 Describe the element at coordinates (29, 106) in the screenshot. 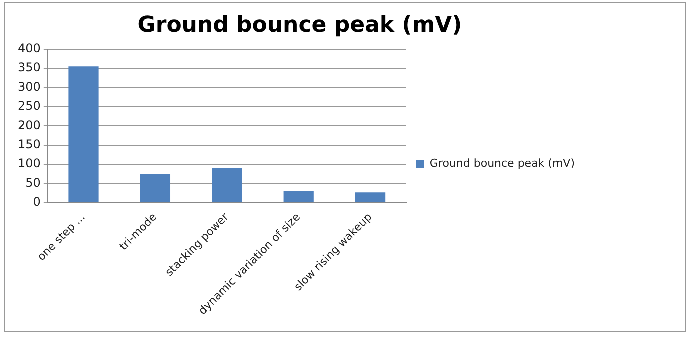

I see `y-tick-label: 250` at that location.